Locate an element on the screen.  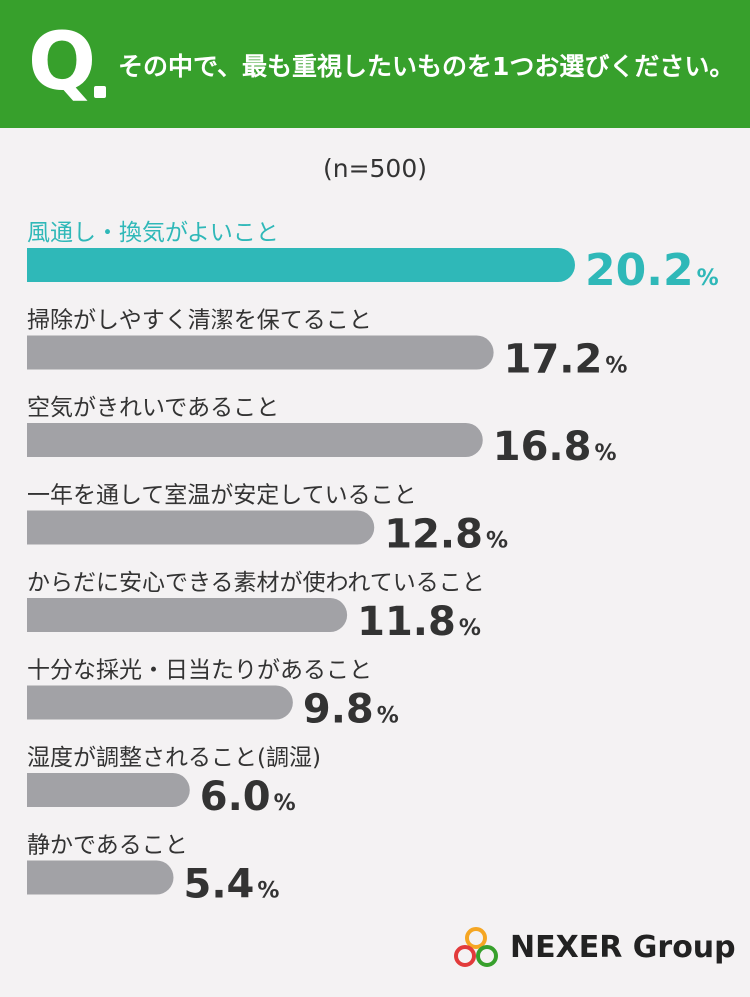
category-label: からだに安心できる素材が使われていること is located at coordinates (256, 583).